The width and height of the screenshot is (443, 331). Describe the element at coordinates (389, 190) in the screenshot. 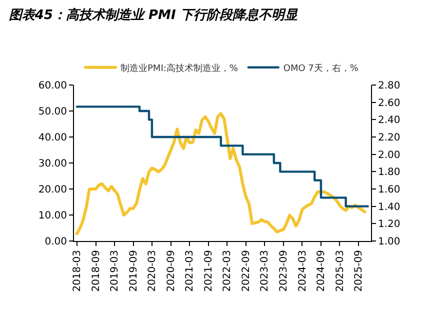

I see `y2-tick-label: 1.60` at that location.